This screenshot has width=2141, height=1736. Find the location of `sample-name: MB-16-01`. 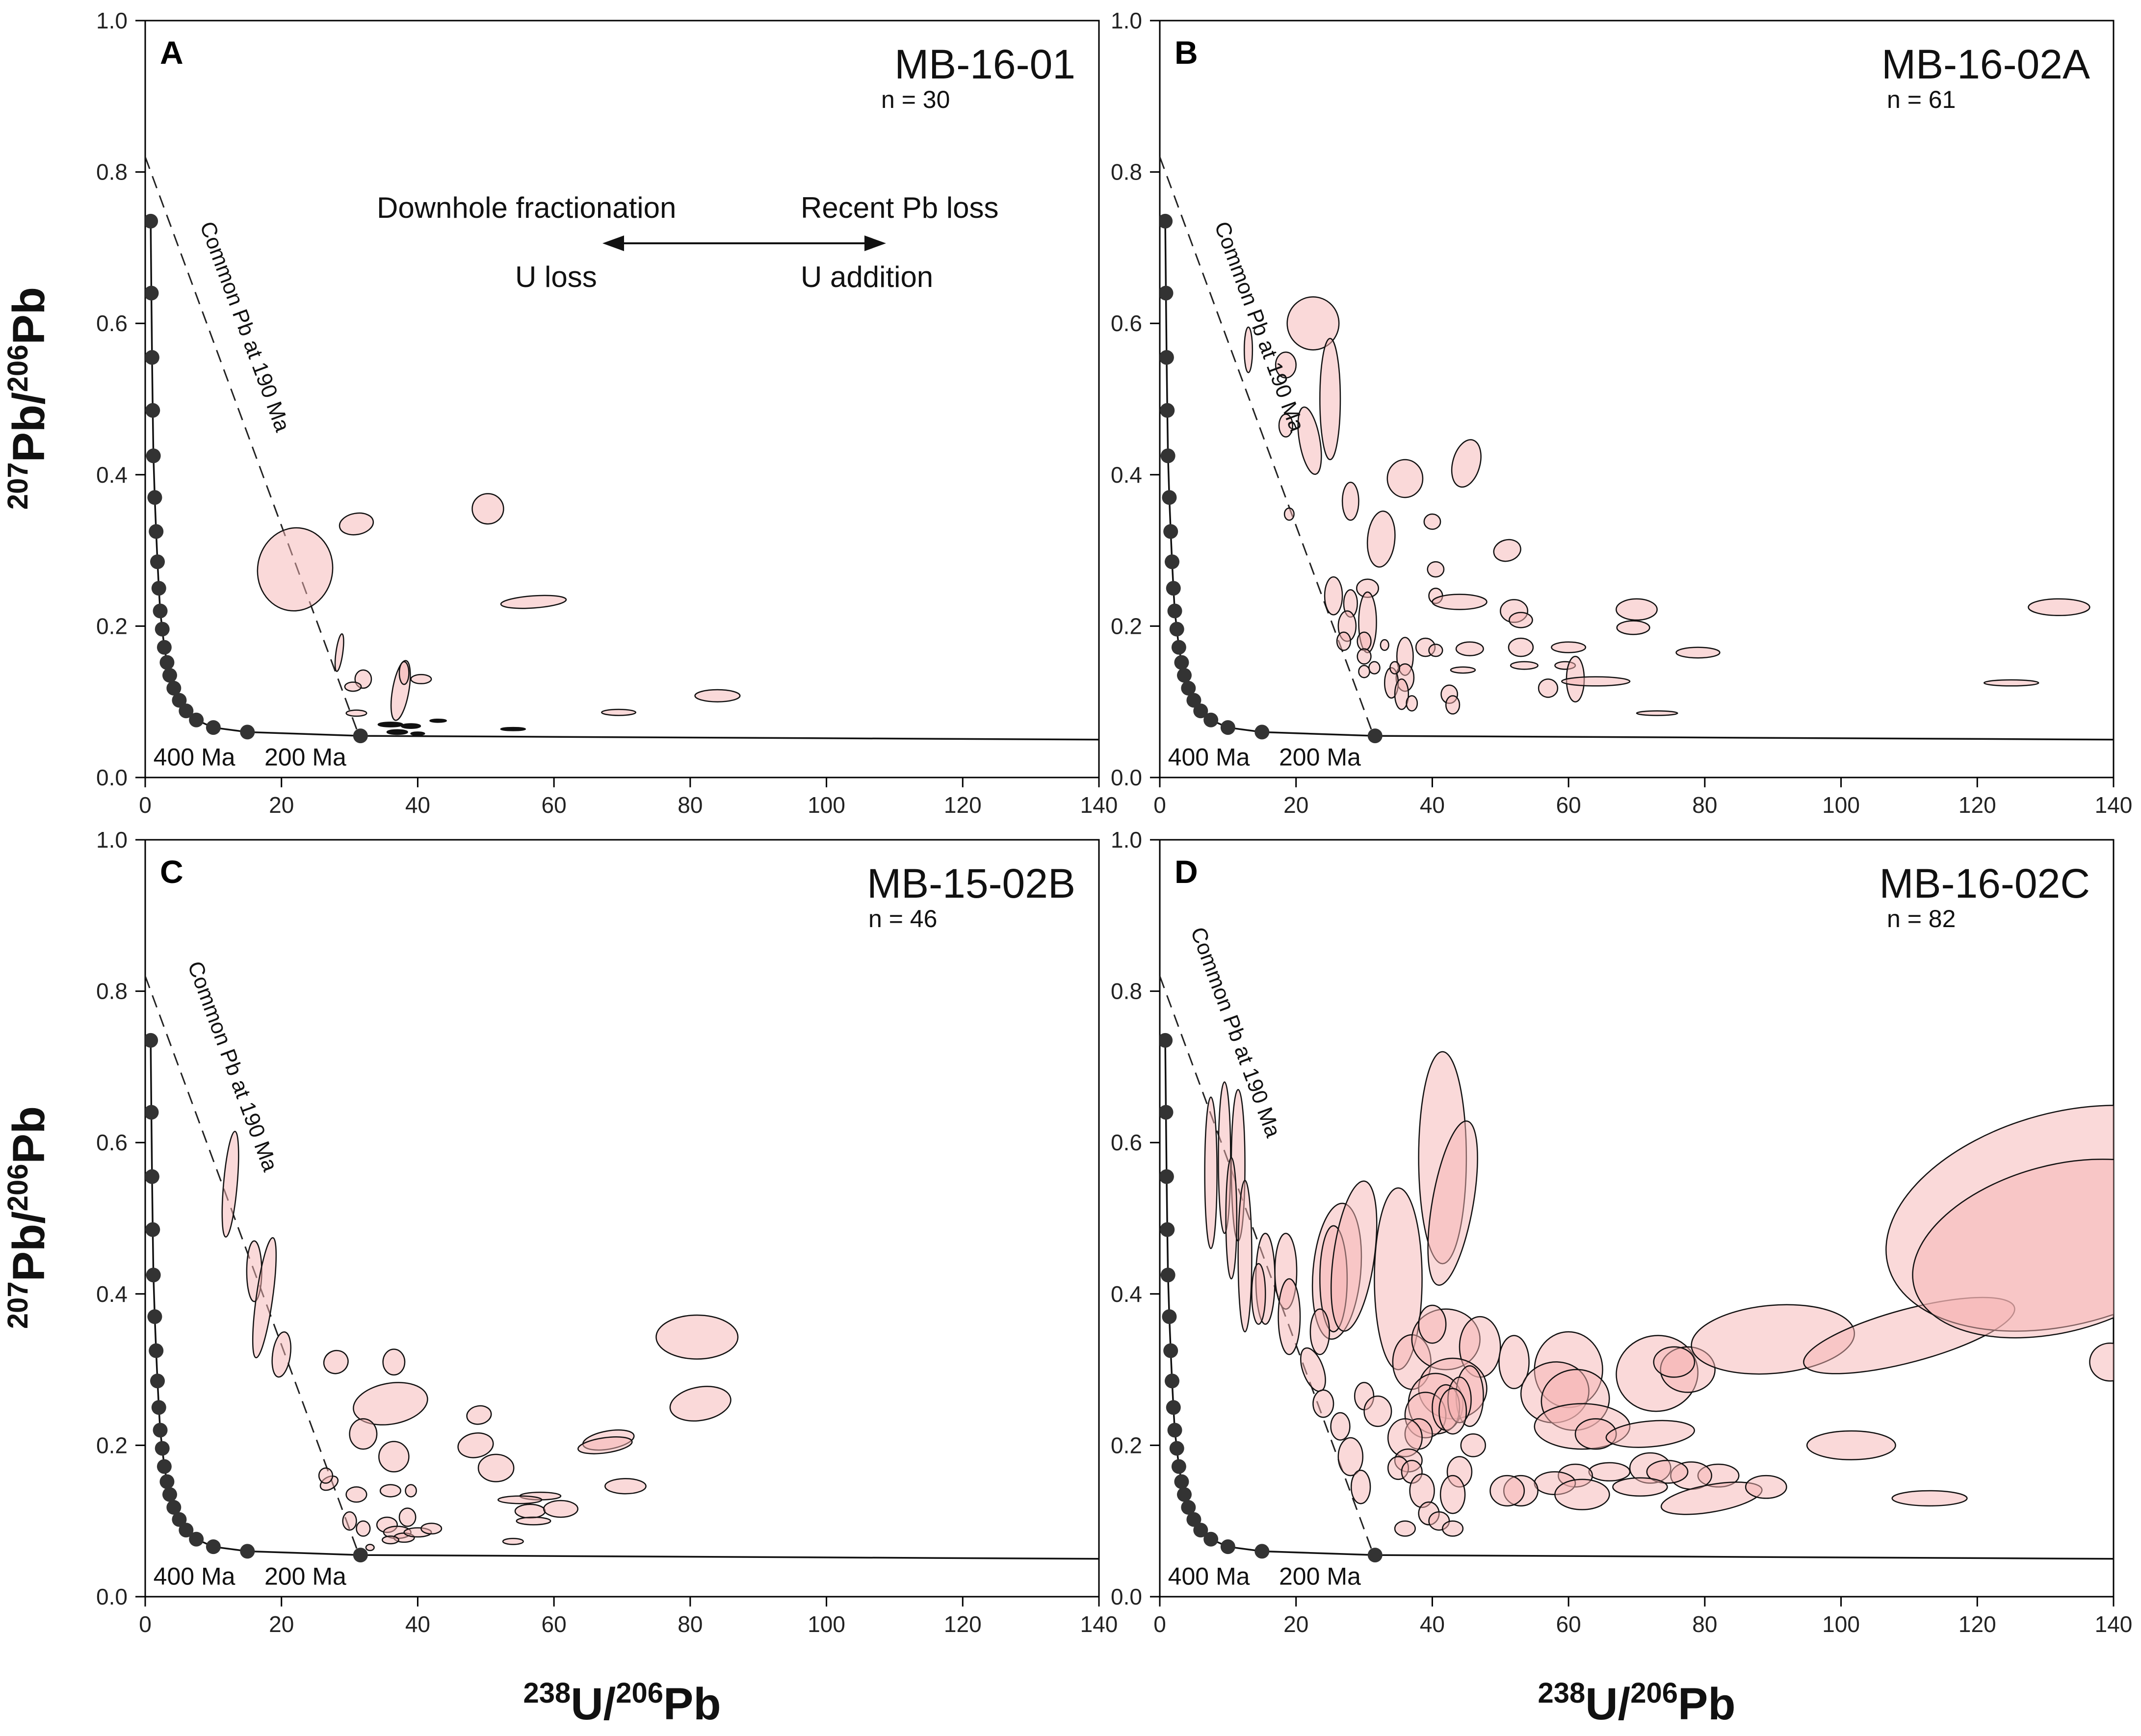

sample-name: MB-16-01 is located at coordinates (984, 64).